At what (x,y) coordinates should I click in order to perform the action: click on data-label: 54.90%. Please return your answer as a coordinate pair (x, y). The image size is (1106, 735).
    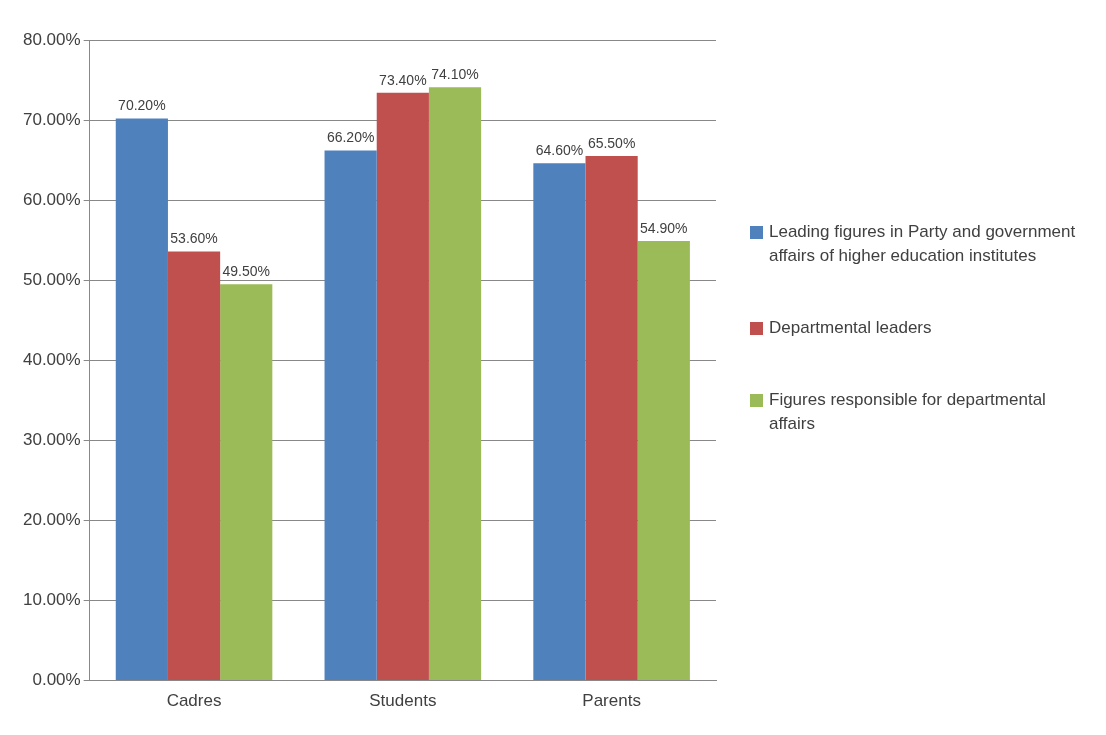
    Looking at the image, I should click on (664, 227).